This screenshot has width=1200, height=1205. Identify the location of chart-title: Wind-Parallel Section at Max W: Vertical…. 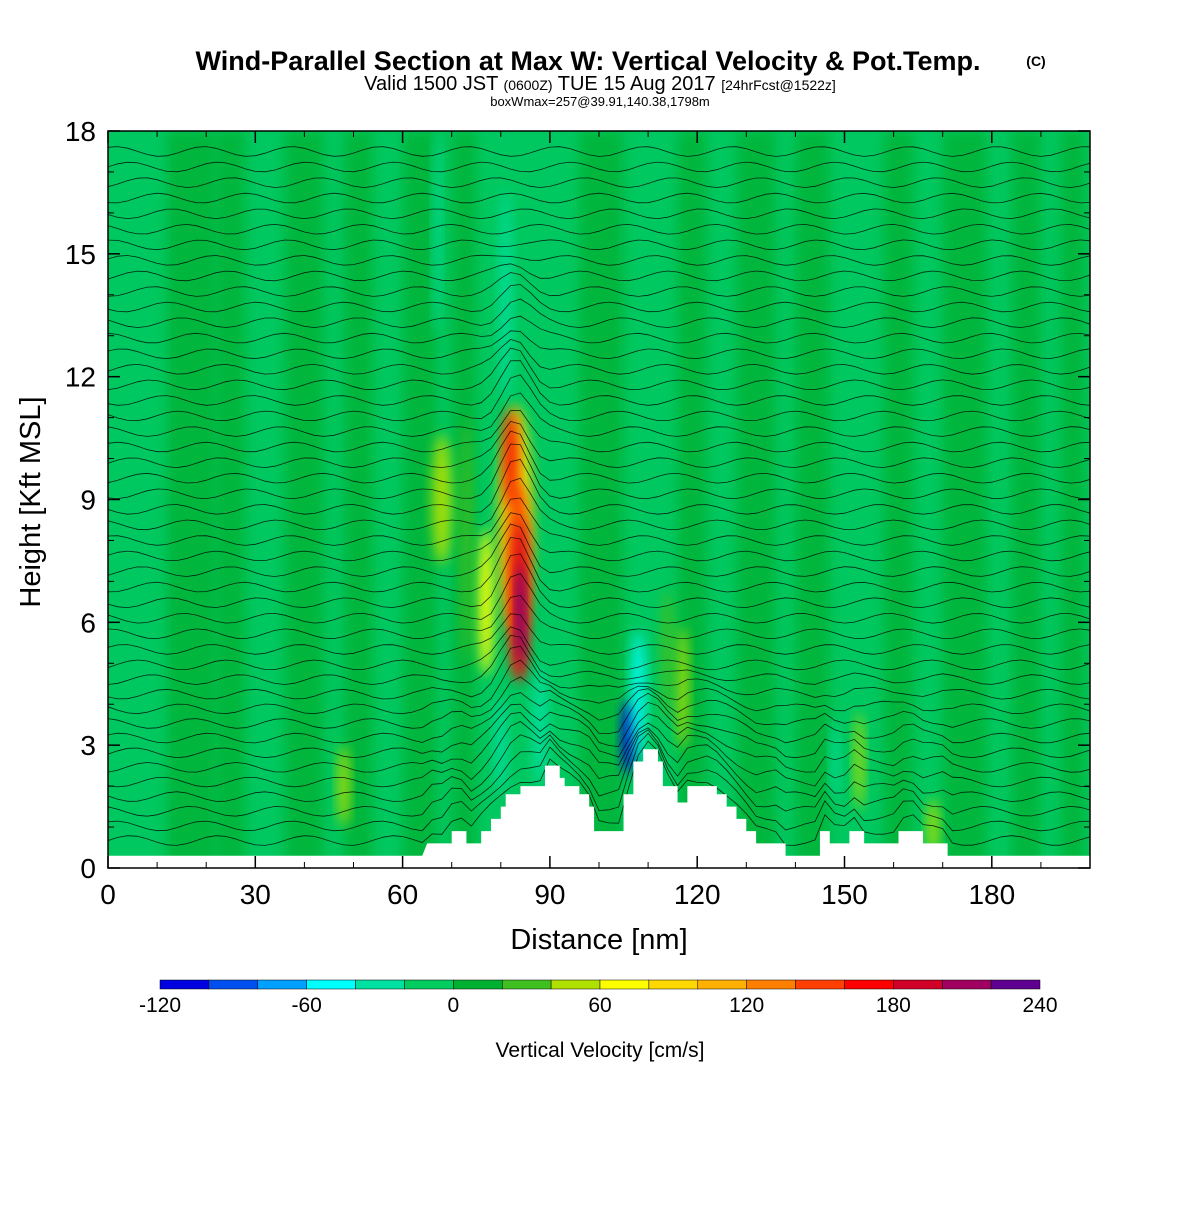
(588, 61).